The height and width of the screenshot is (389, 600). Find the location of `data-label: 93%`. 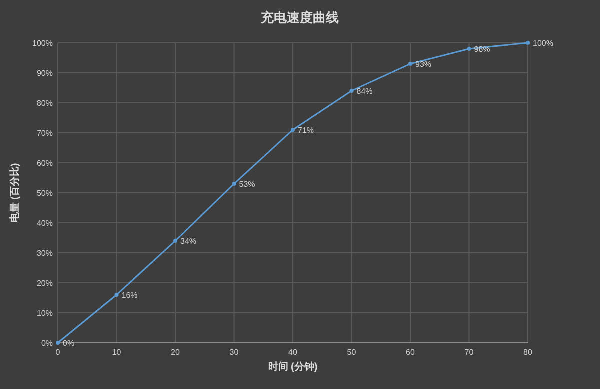

data-label: 93% is located at coordinates (424, 64).